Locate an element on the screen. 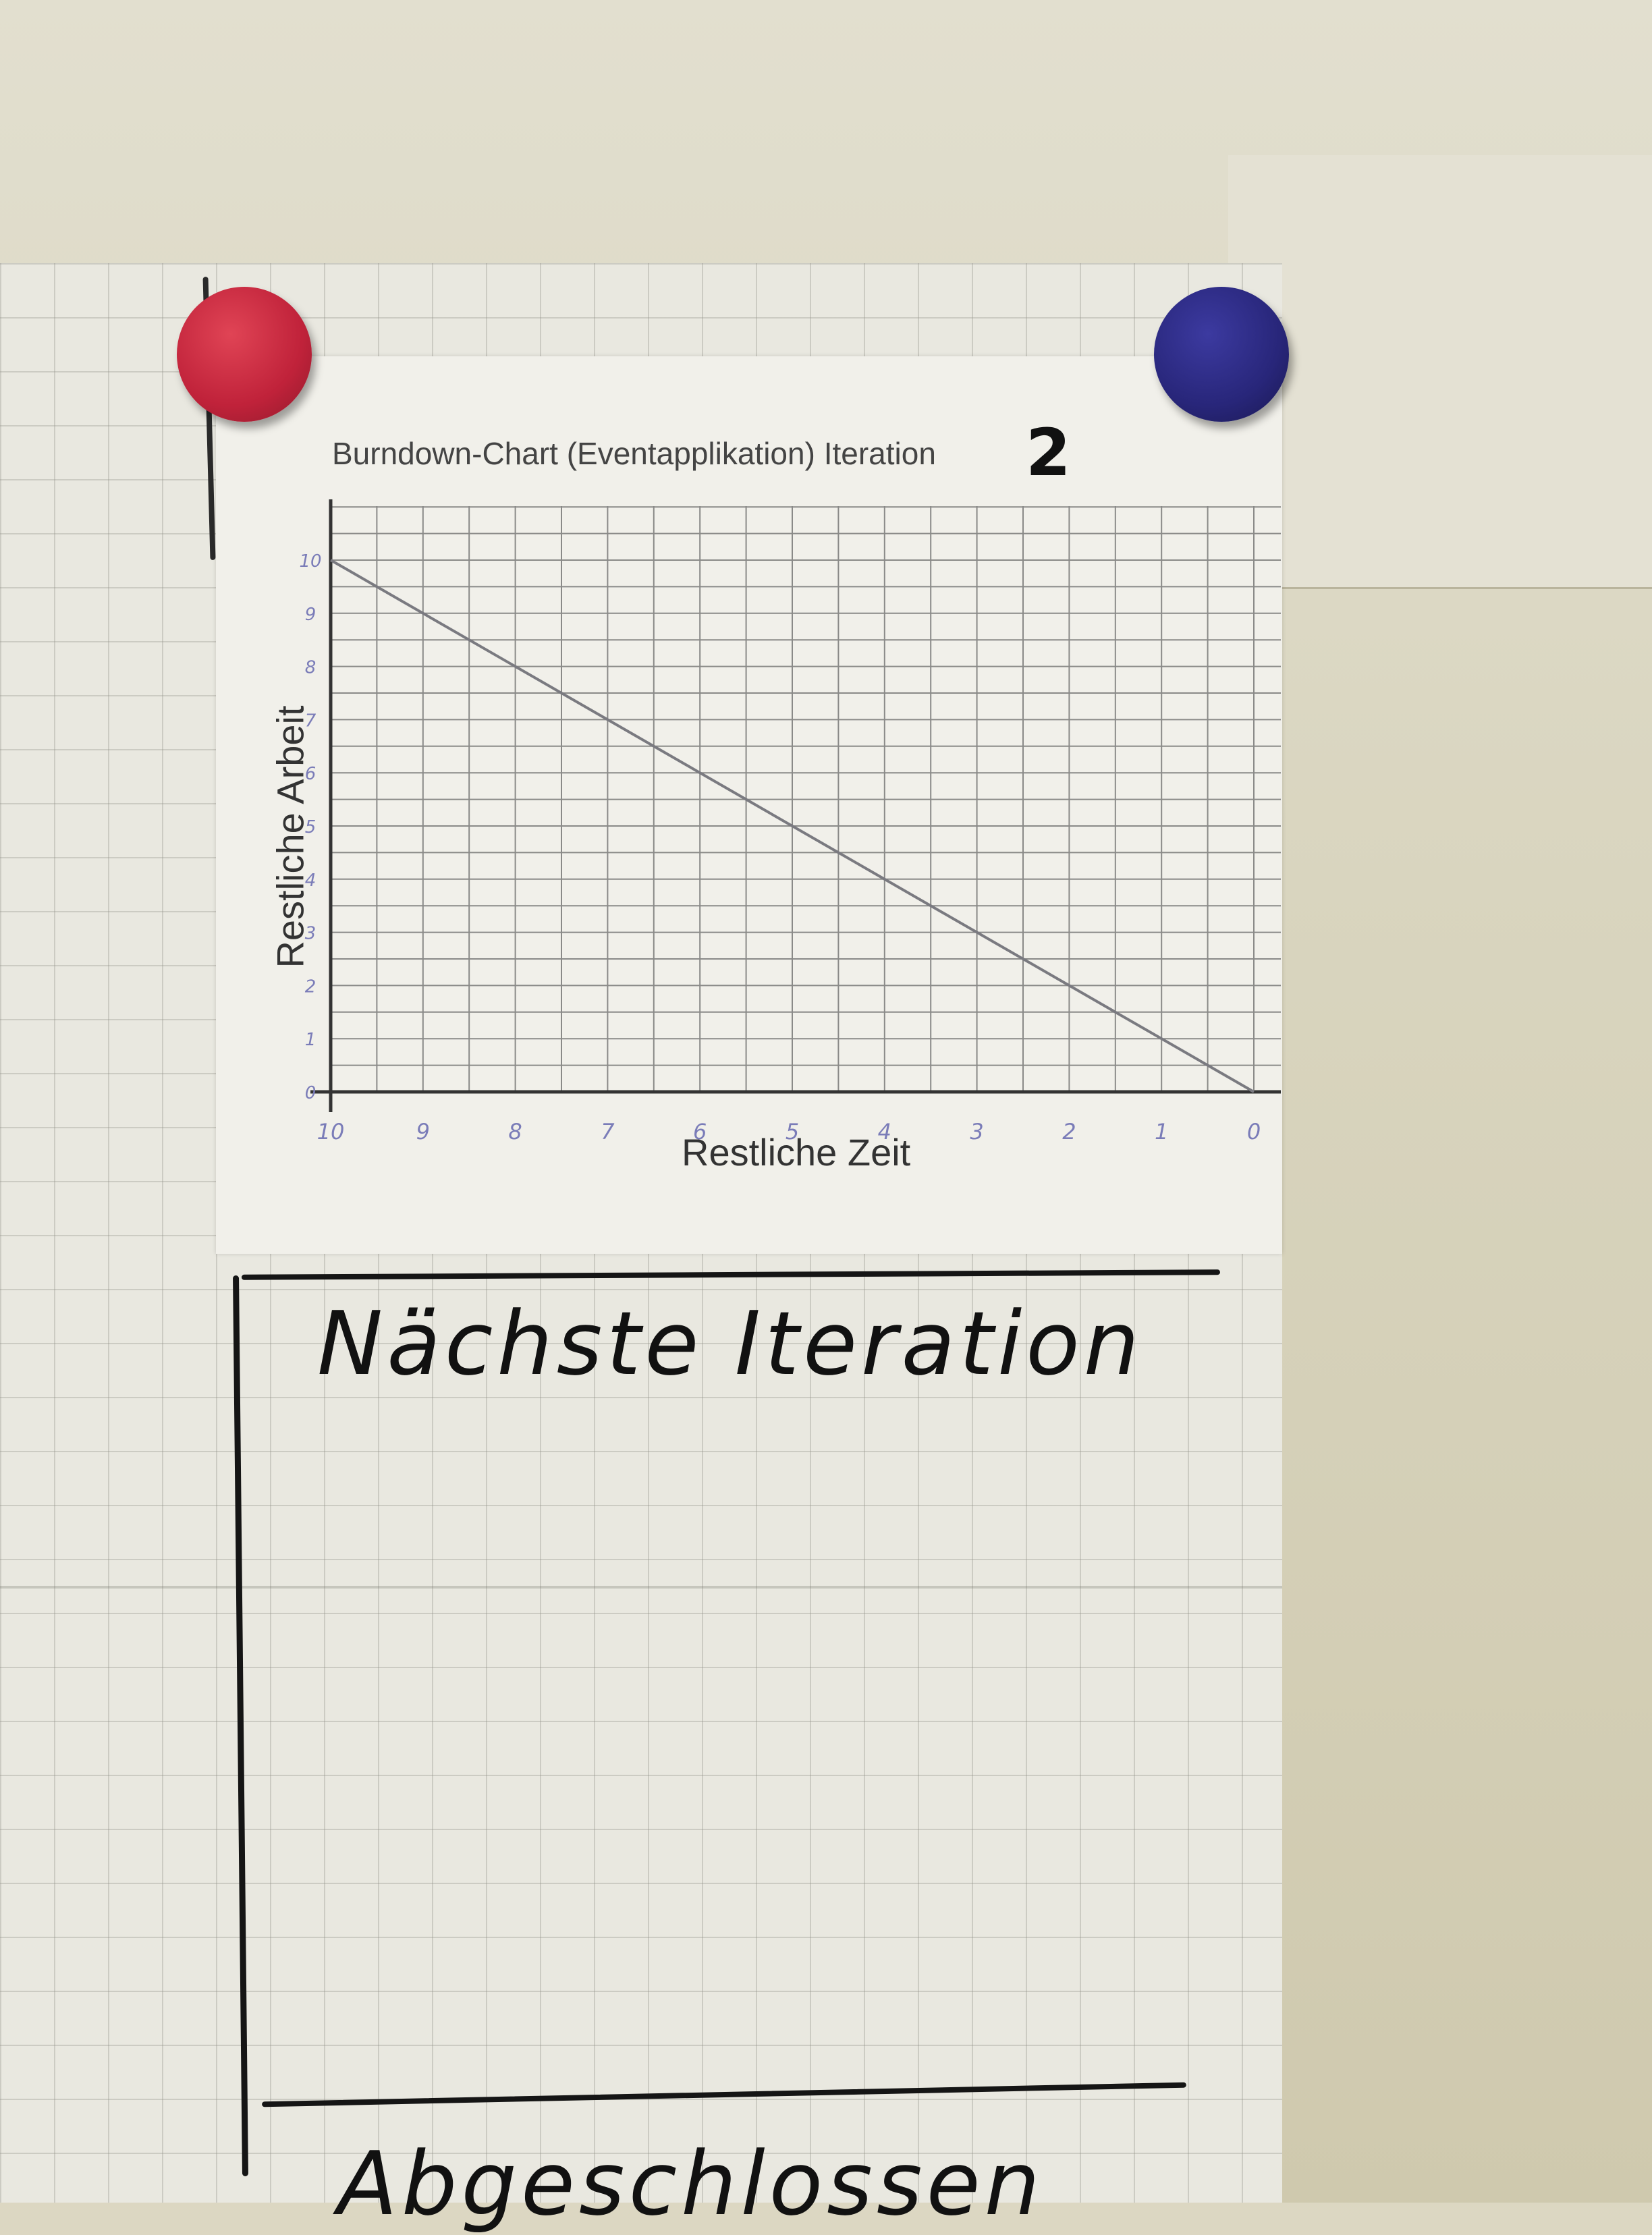 The image size is (1652, 2235). y-axis-title: Restliche Arbeit is located at coordinates (290, 836).